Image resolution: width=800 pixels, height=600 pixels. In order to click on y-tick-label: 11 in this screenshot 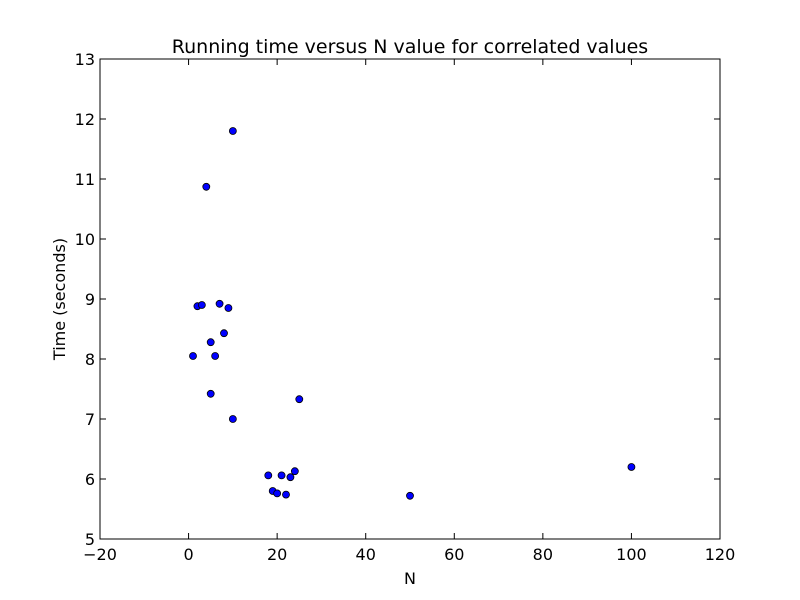, I will do `click(85, 179)`.